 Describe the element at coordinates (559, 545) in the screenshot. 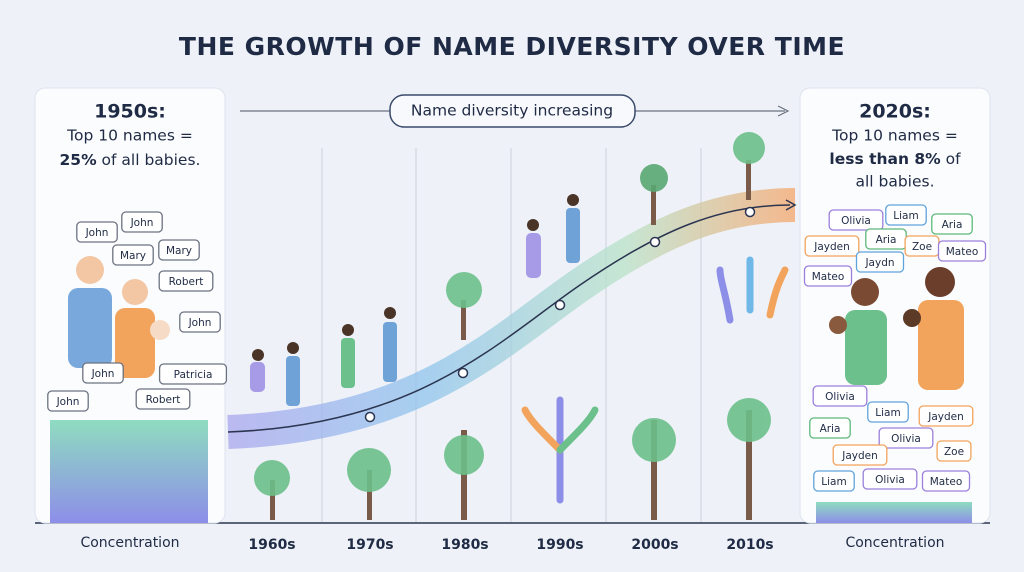

I see `decade-label: 1990s` at that location.